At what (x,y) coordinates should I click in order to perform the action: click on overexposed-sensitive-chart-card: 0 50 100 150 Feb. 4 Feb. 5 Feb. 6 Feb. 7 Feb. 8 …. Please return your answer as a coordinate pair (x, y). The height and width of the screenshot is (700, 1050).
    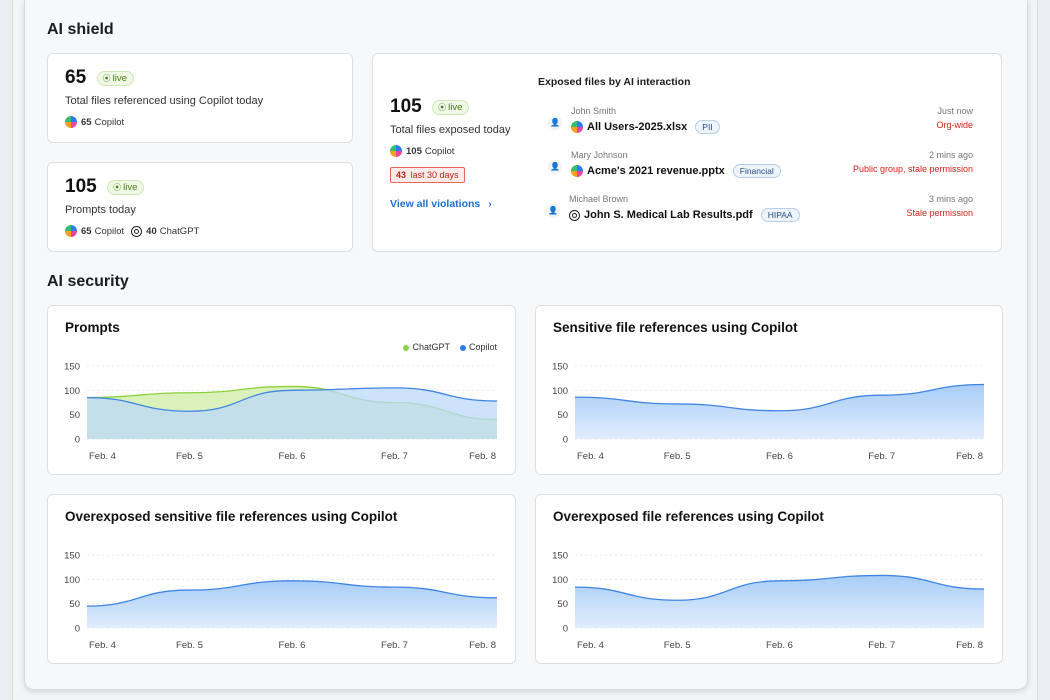
    Looking at the image, I should click on (281, 579).